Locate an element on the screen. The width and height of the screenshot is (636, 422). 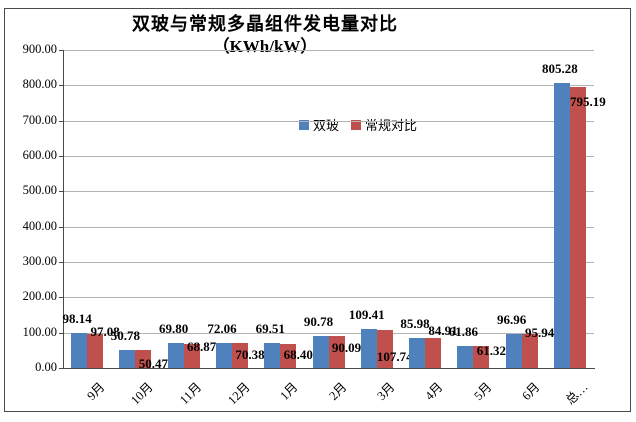
y-axis-label: 300.00 is located at coordinates (39, 261).